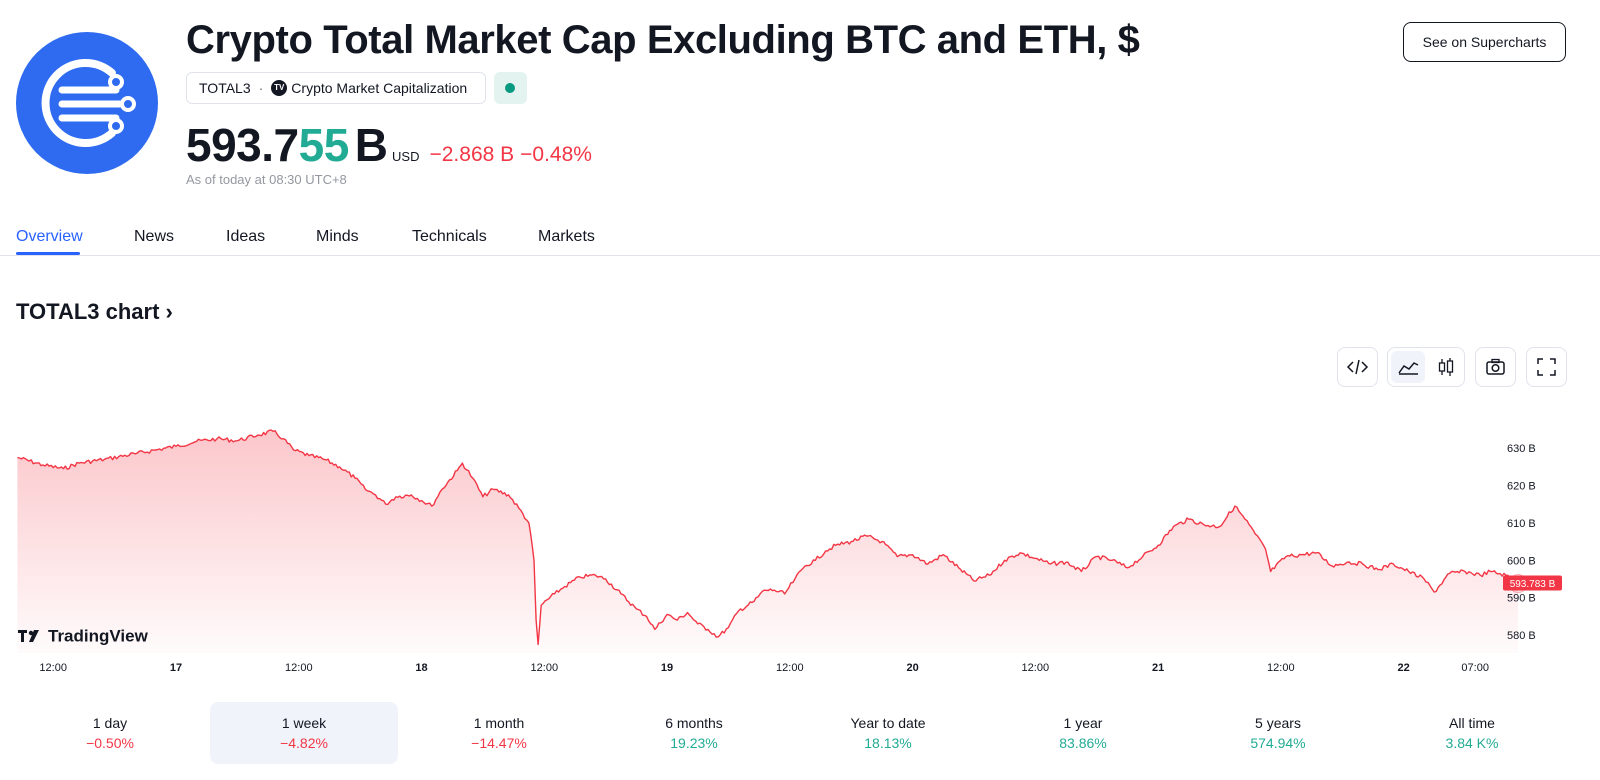  What do you see at coordinates (379, 88) in the screenshot?
I see `source-name: Crypto Market Capitalization` at bounding box center [379, 88].